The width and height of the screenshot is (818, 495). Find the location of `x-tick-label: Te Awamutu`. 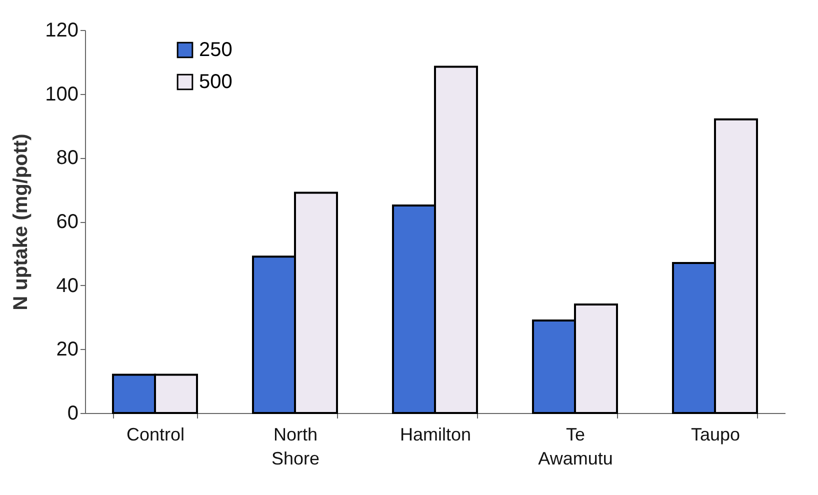

x-tick-label: Te Awamutu is located at coordinates (575, 446).